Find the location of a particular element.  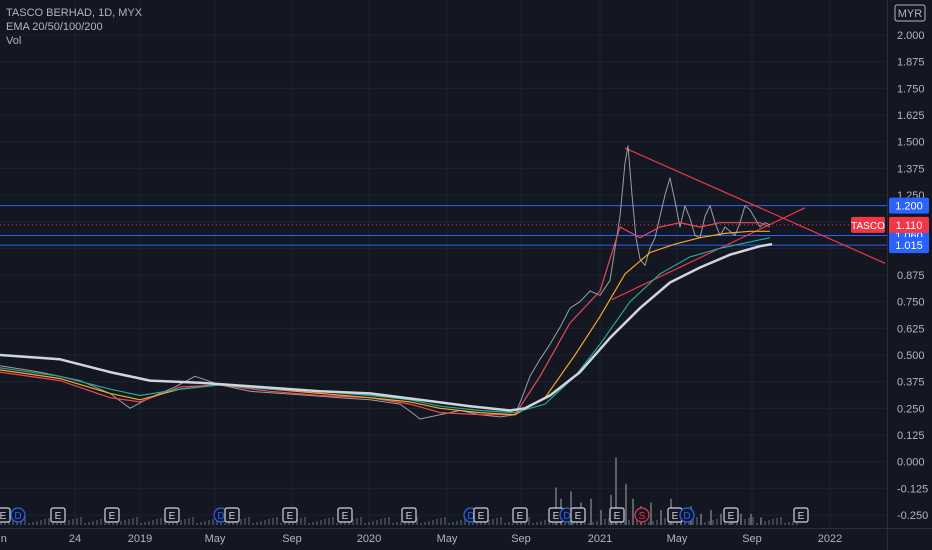

level-price-label is located at coordinates (909, 205).